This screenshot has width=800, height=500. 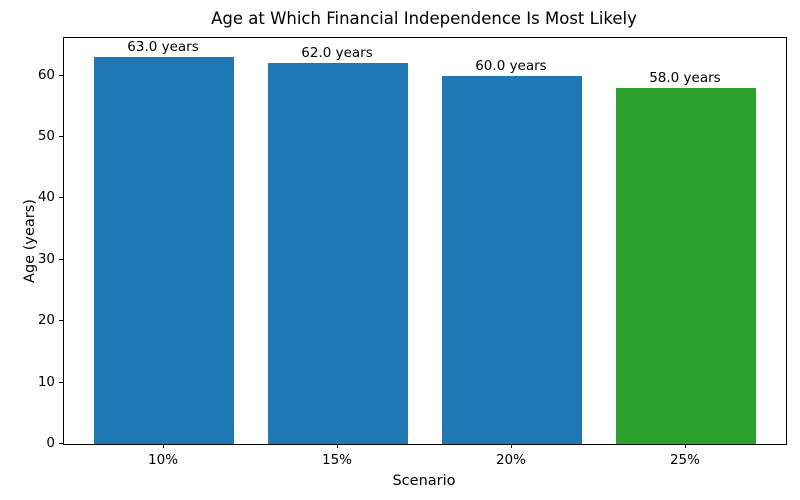 I want to click on y-tick-label: 50, so click(x=46, y=136).